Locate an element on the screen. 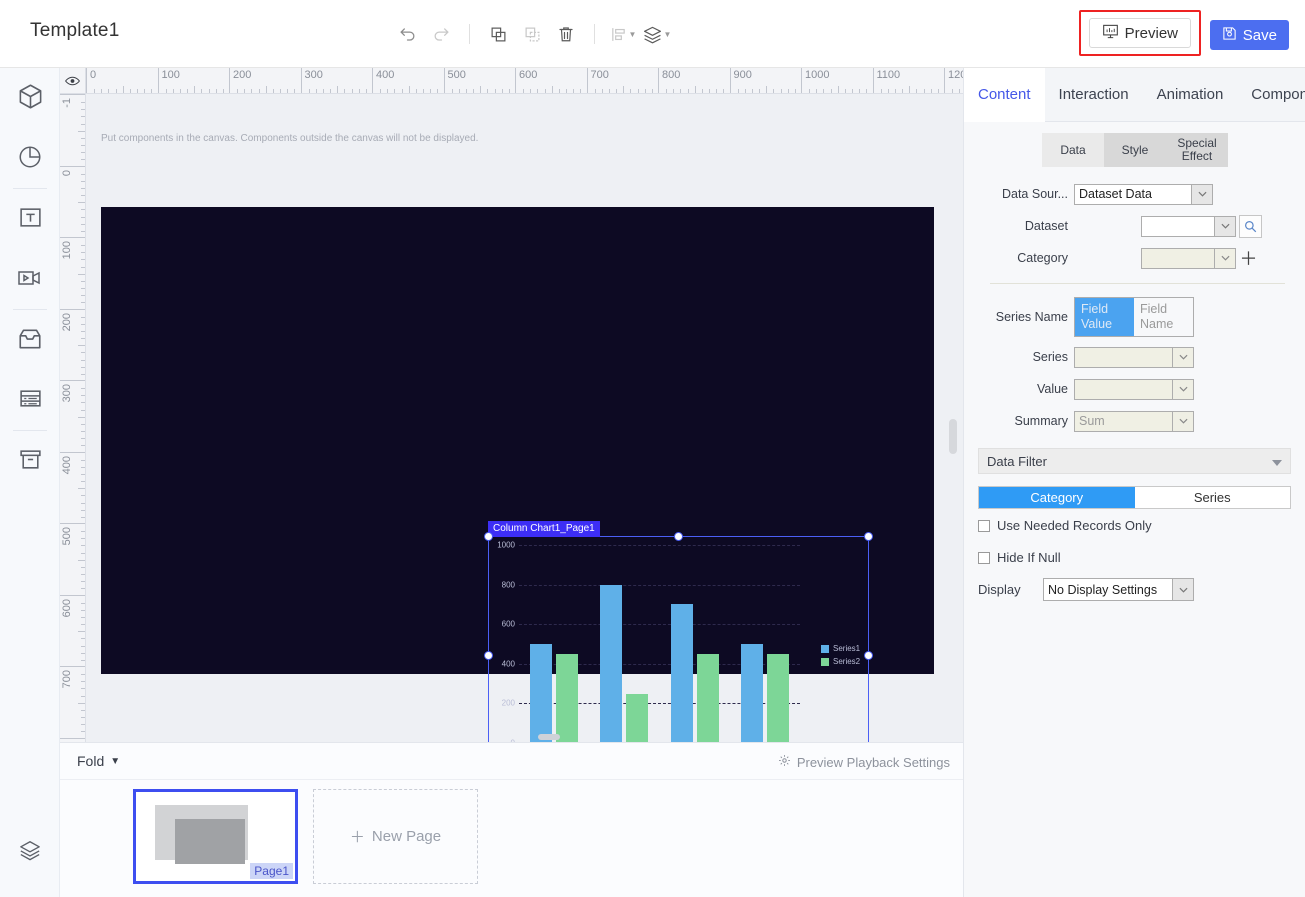  summary-label: Summary is located at coordinates (1041, 421).